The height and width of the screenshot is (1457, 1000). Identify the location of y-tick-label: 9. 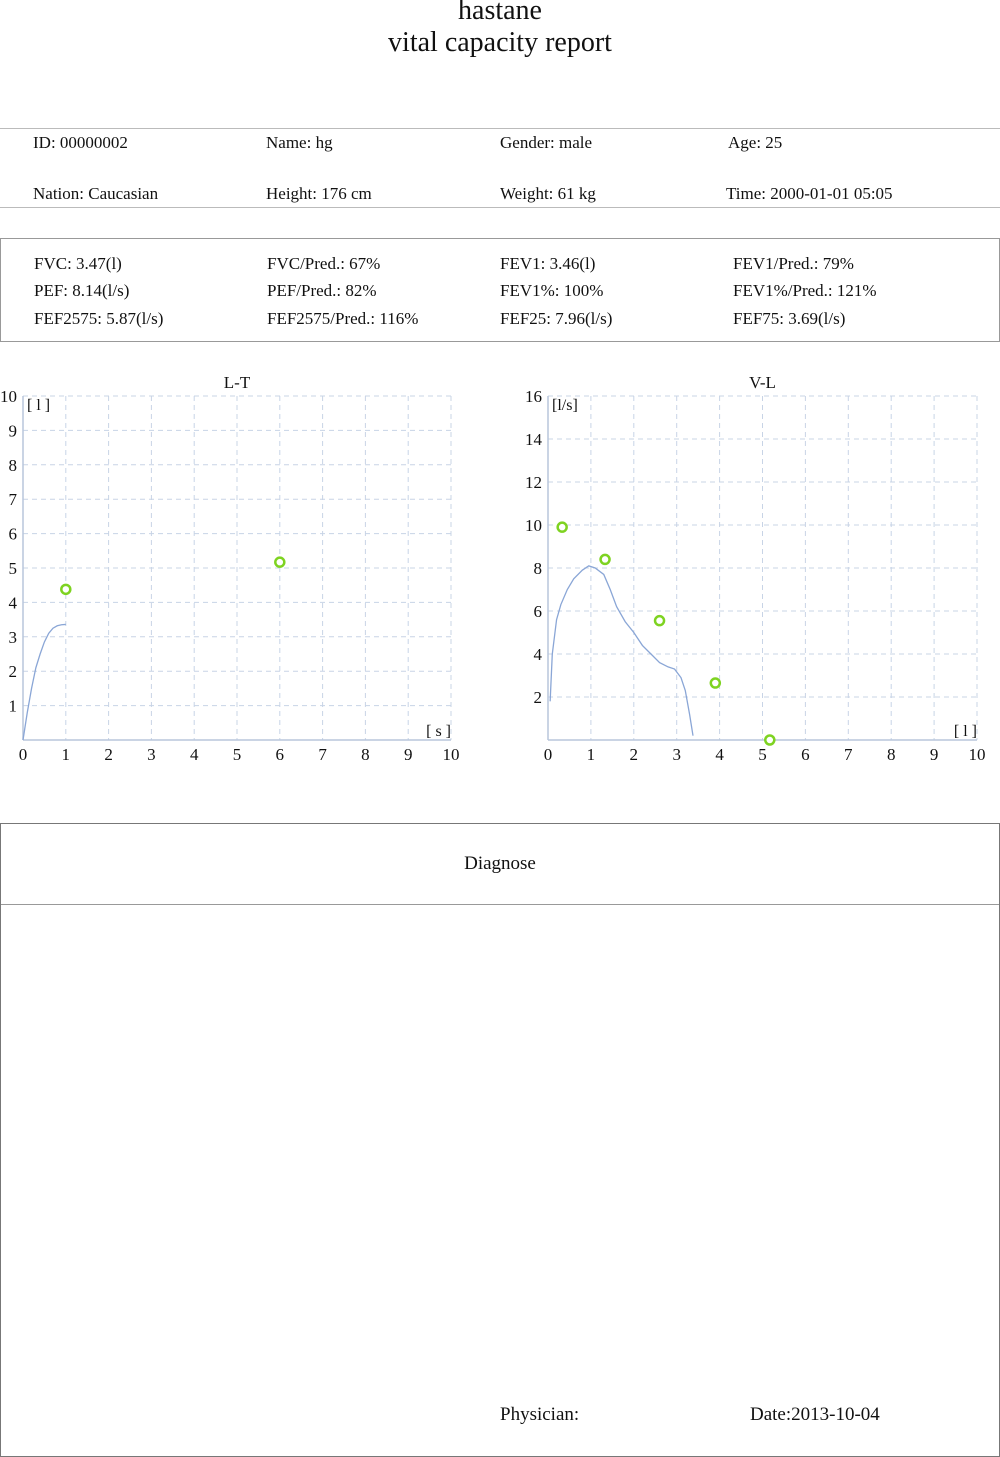
(13, 430).